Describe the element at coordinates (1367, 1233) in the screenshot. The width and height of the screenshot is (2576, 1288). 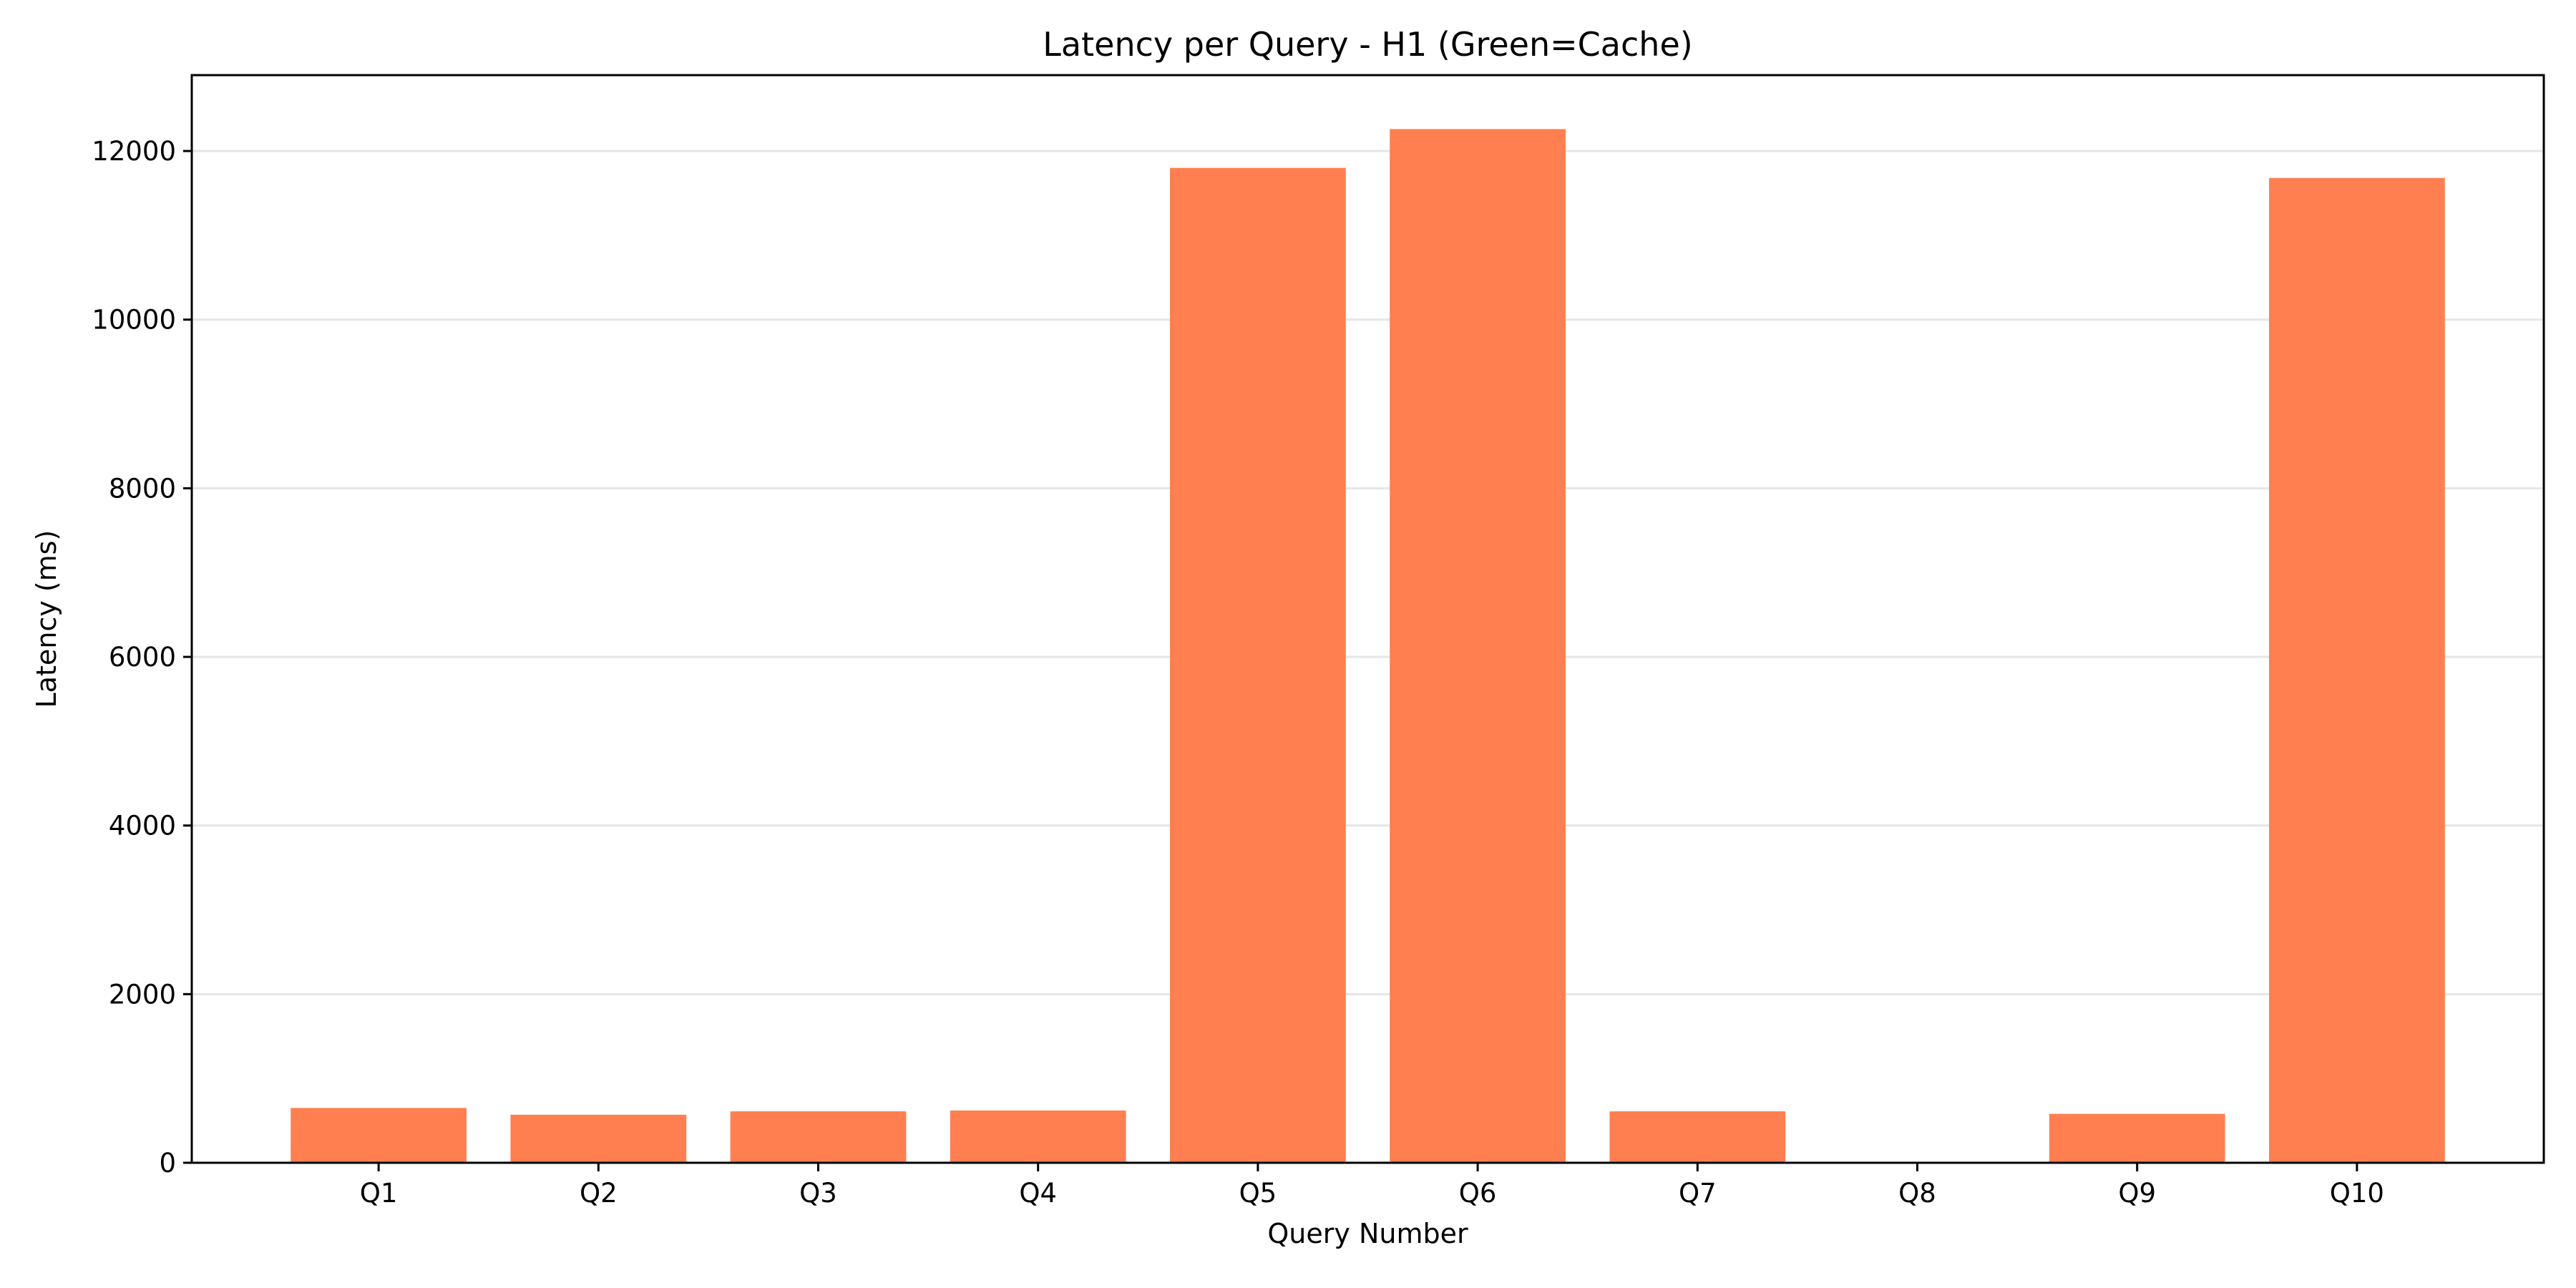
I see `x-axis-label: Query Number` at that location.